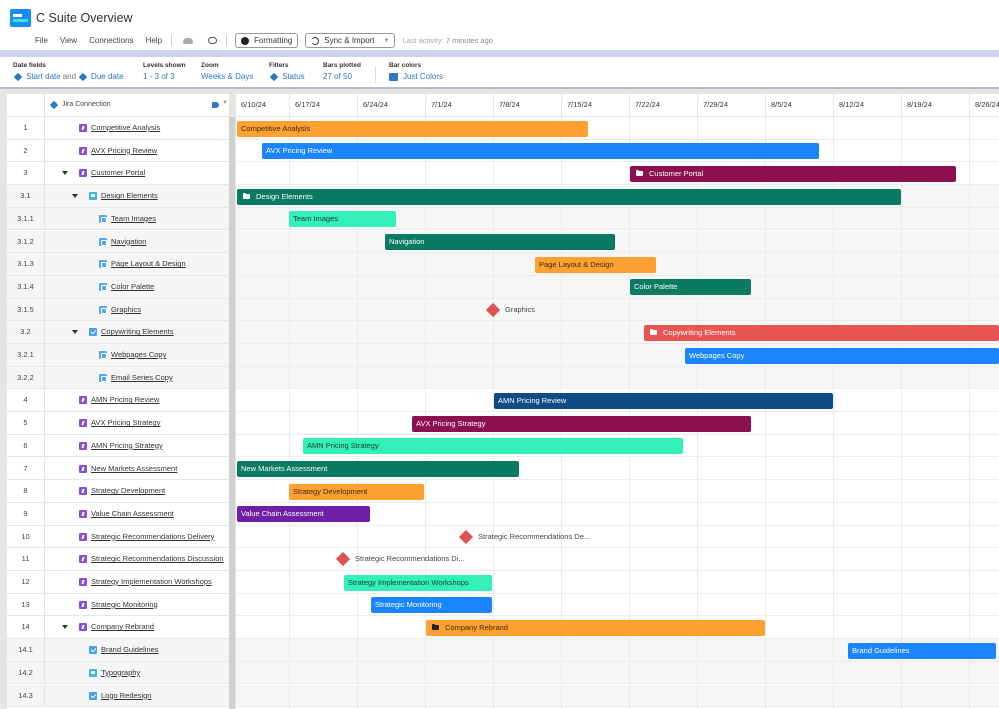 The image size is (999, 709). I want to click on issue-link: Email Series Copy, so click(142, 377).